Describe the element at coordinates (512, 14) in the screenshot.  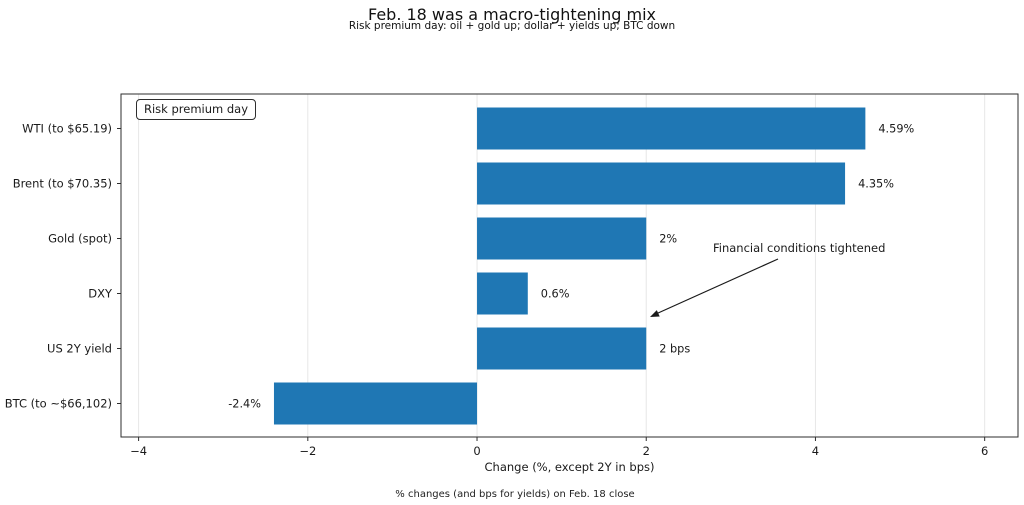
I see `chart-title: Feb. 18 was a macro-tightening mix` at that location.